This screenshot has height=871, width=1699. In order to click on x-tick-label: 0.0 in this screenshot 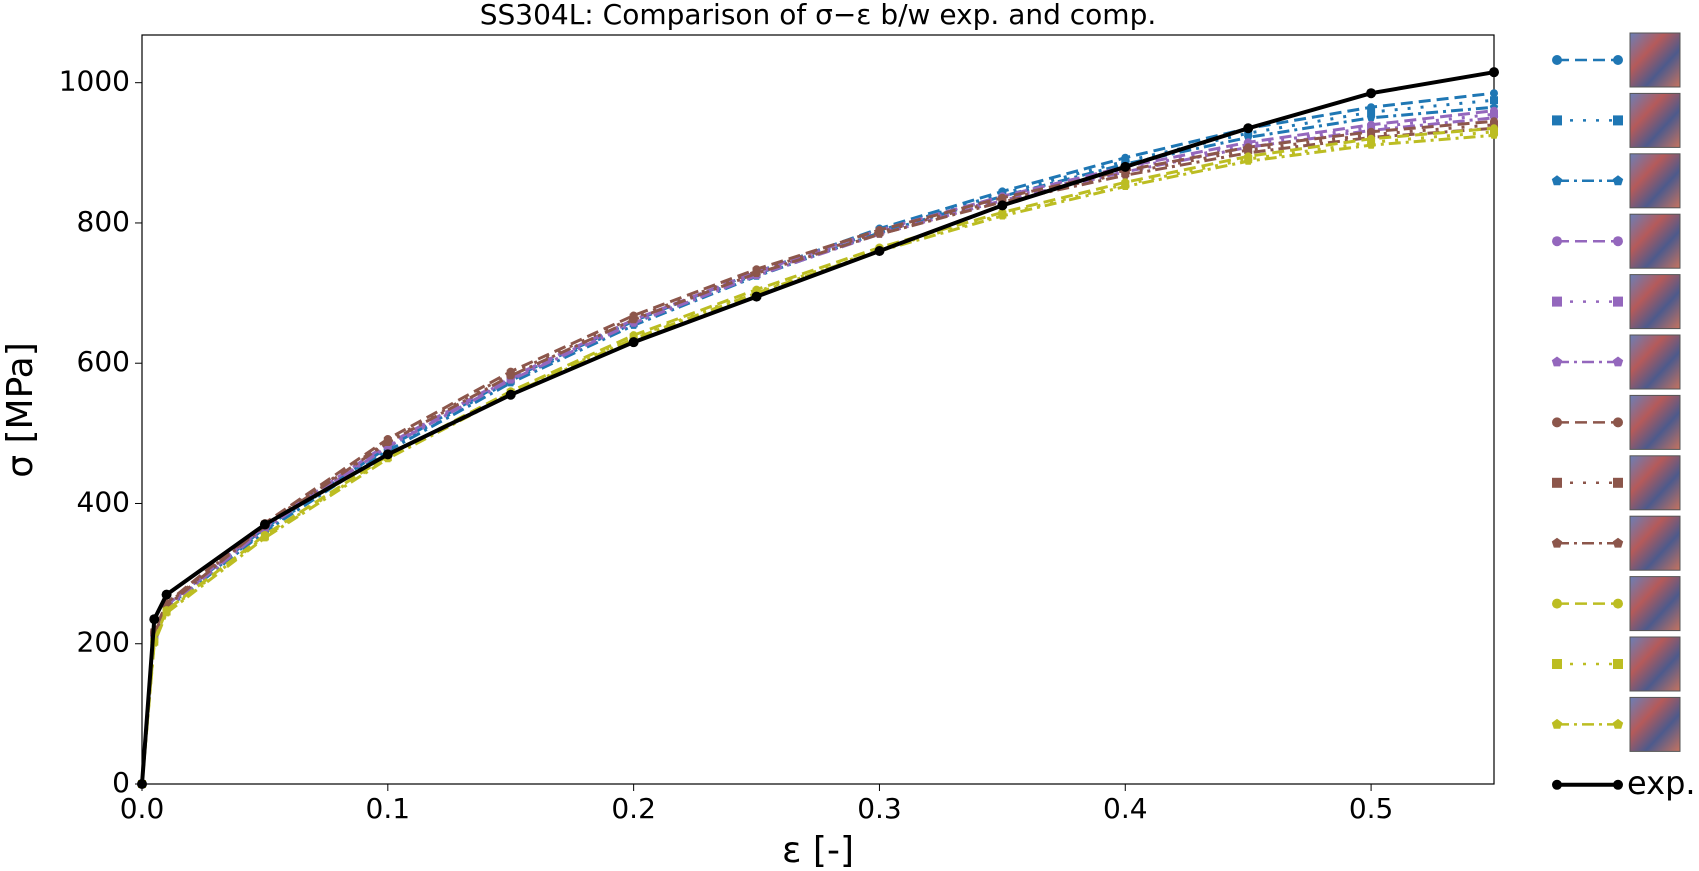, I will do `click(142, 808)`.